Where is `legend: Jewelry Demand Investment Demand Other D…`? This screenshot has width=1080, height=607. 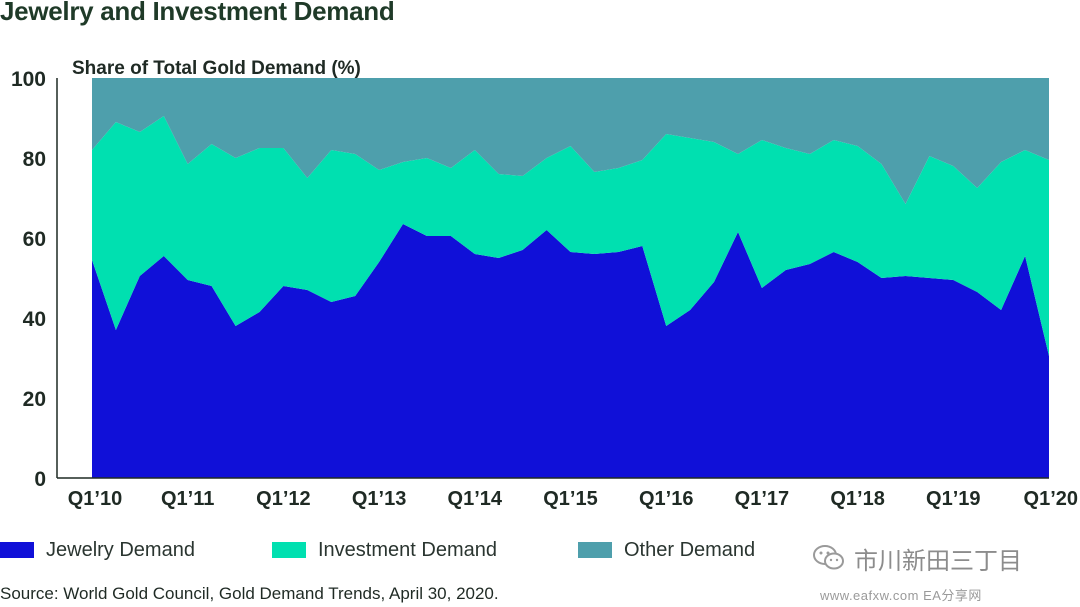
legend: Jewelry Demand Investment Demand Other D… is located at coordinates (400, 550).